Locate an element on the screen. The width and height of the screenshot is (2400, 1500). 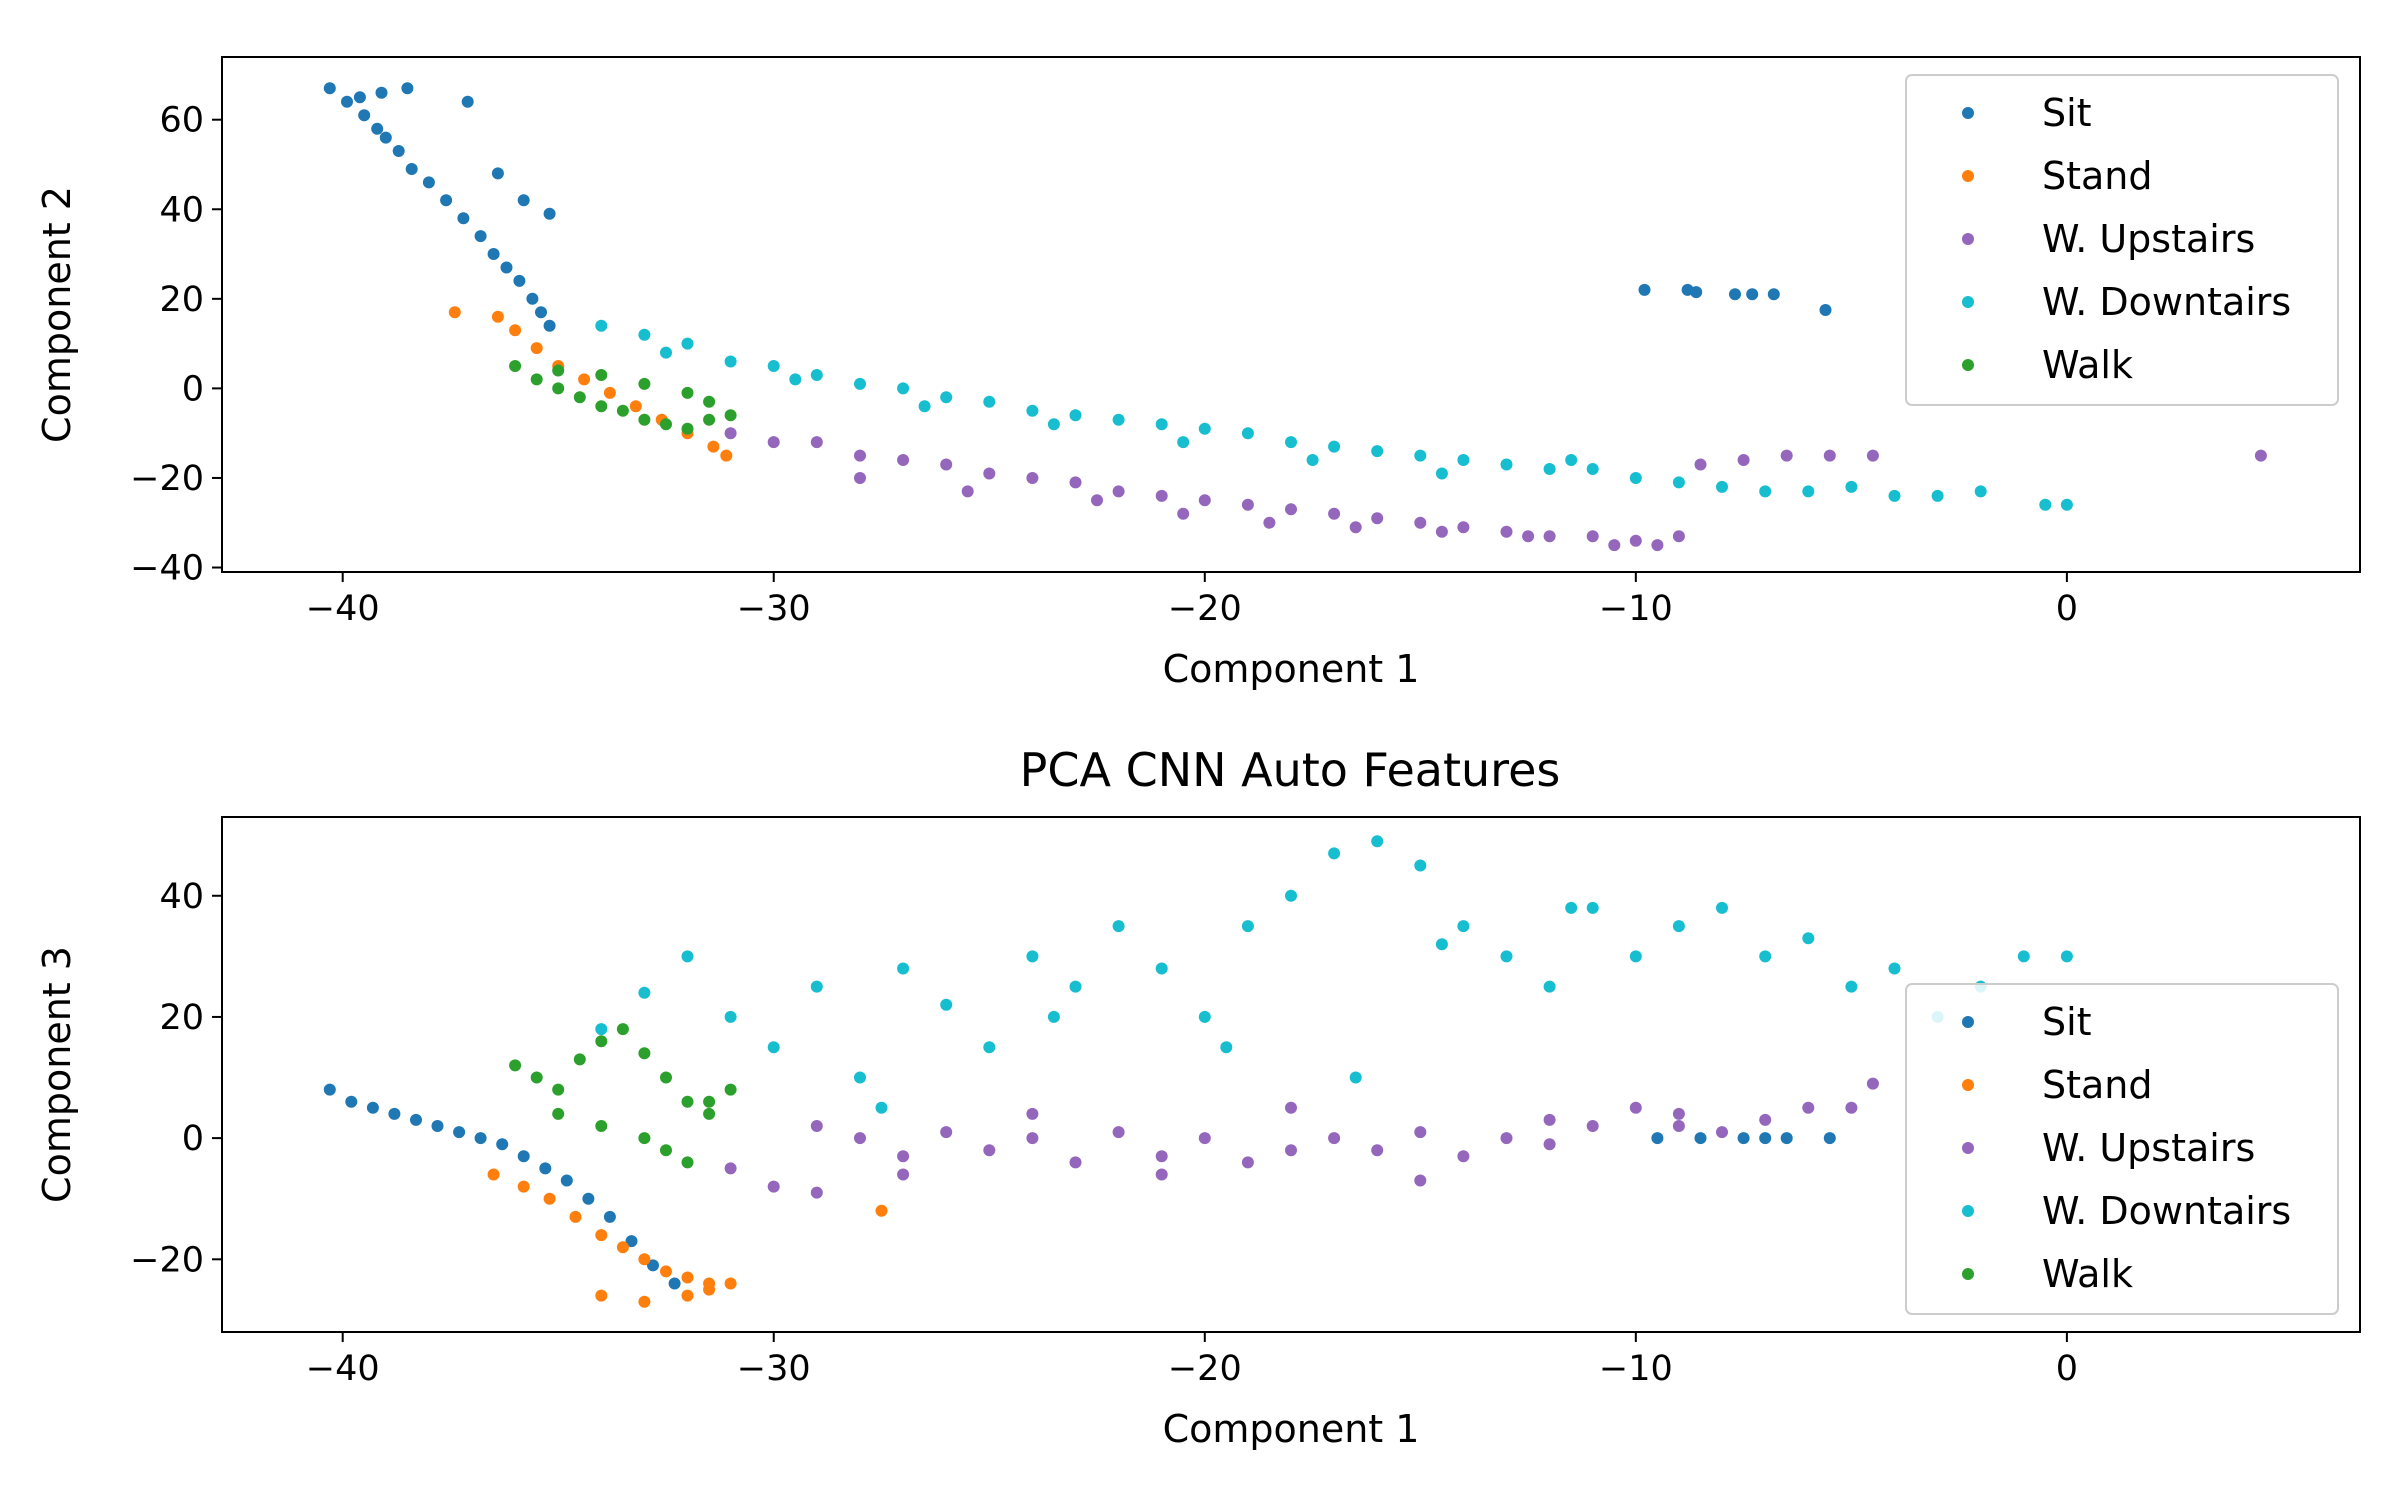
y-tick-label: −20 is located at coordinates (167, 1260).